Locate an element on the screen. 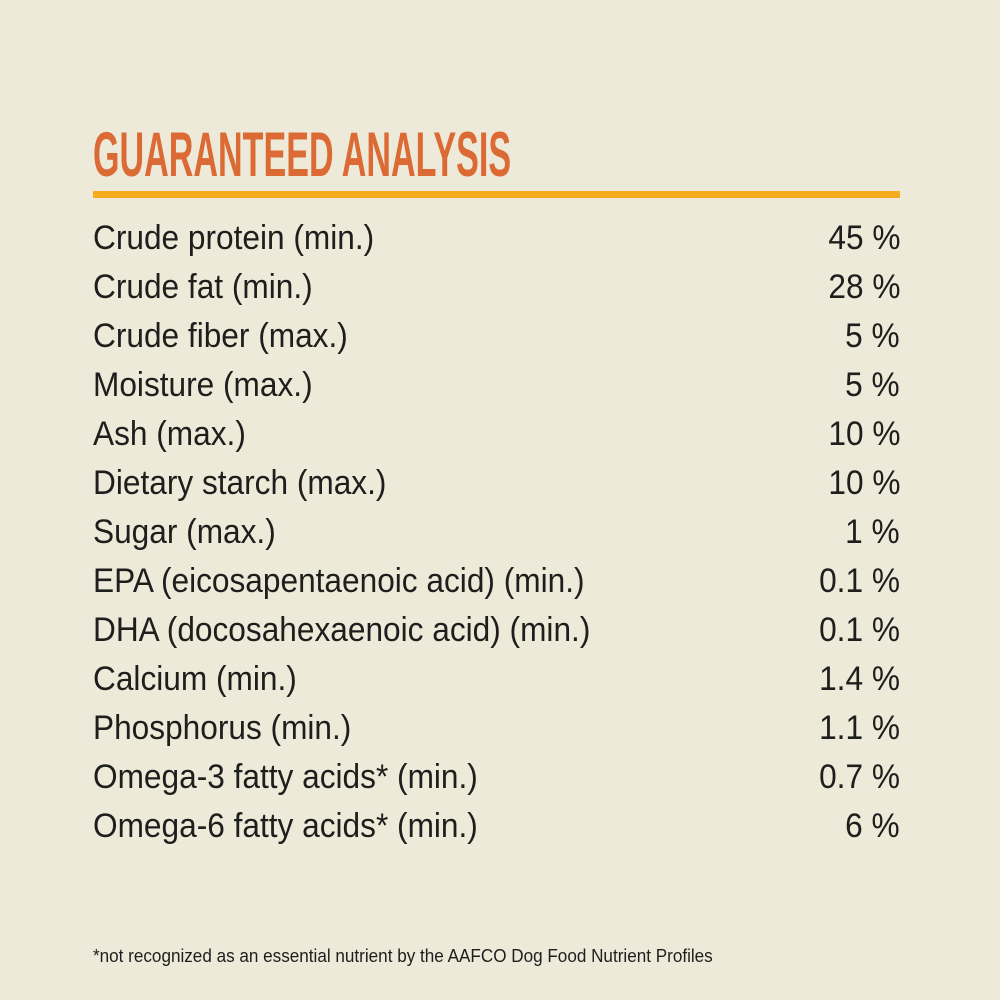 The height and width of the screenshot is (1000, 1000). nutrient-label: EPA (eicosapentaenoic acid) (min.) is located at coordinates (339, 581).